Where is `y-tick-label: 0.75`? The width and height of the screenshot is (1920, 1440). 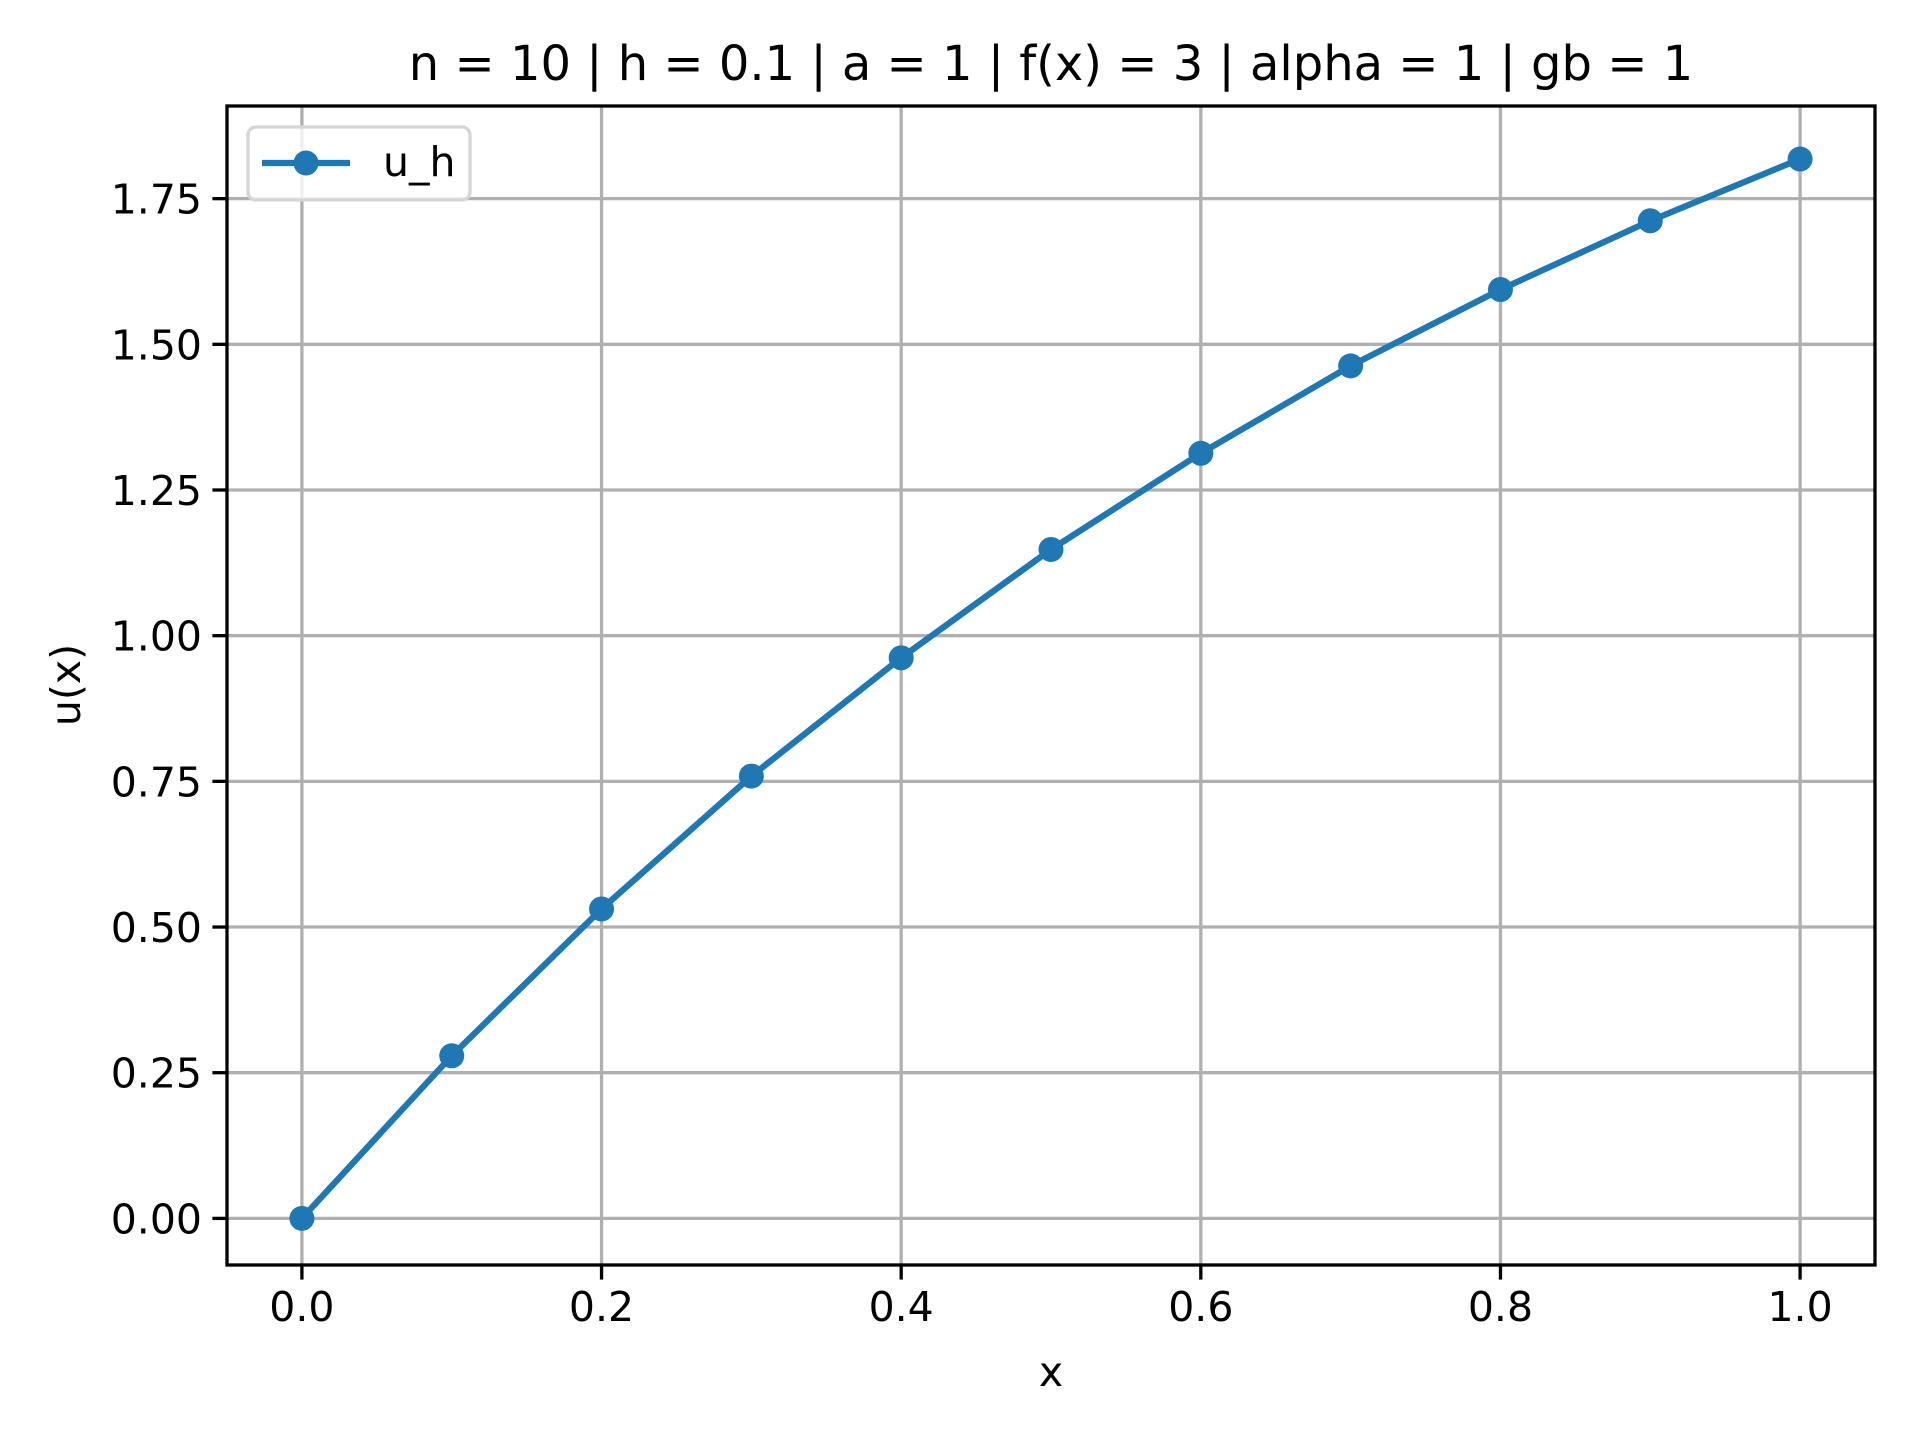 y-tick-label: 0.75 is located at coordinates (156, 782).